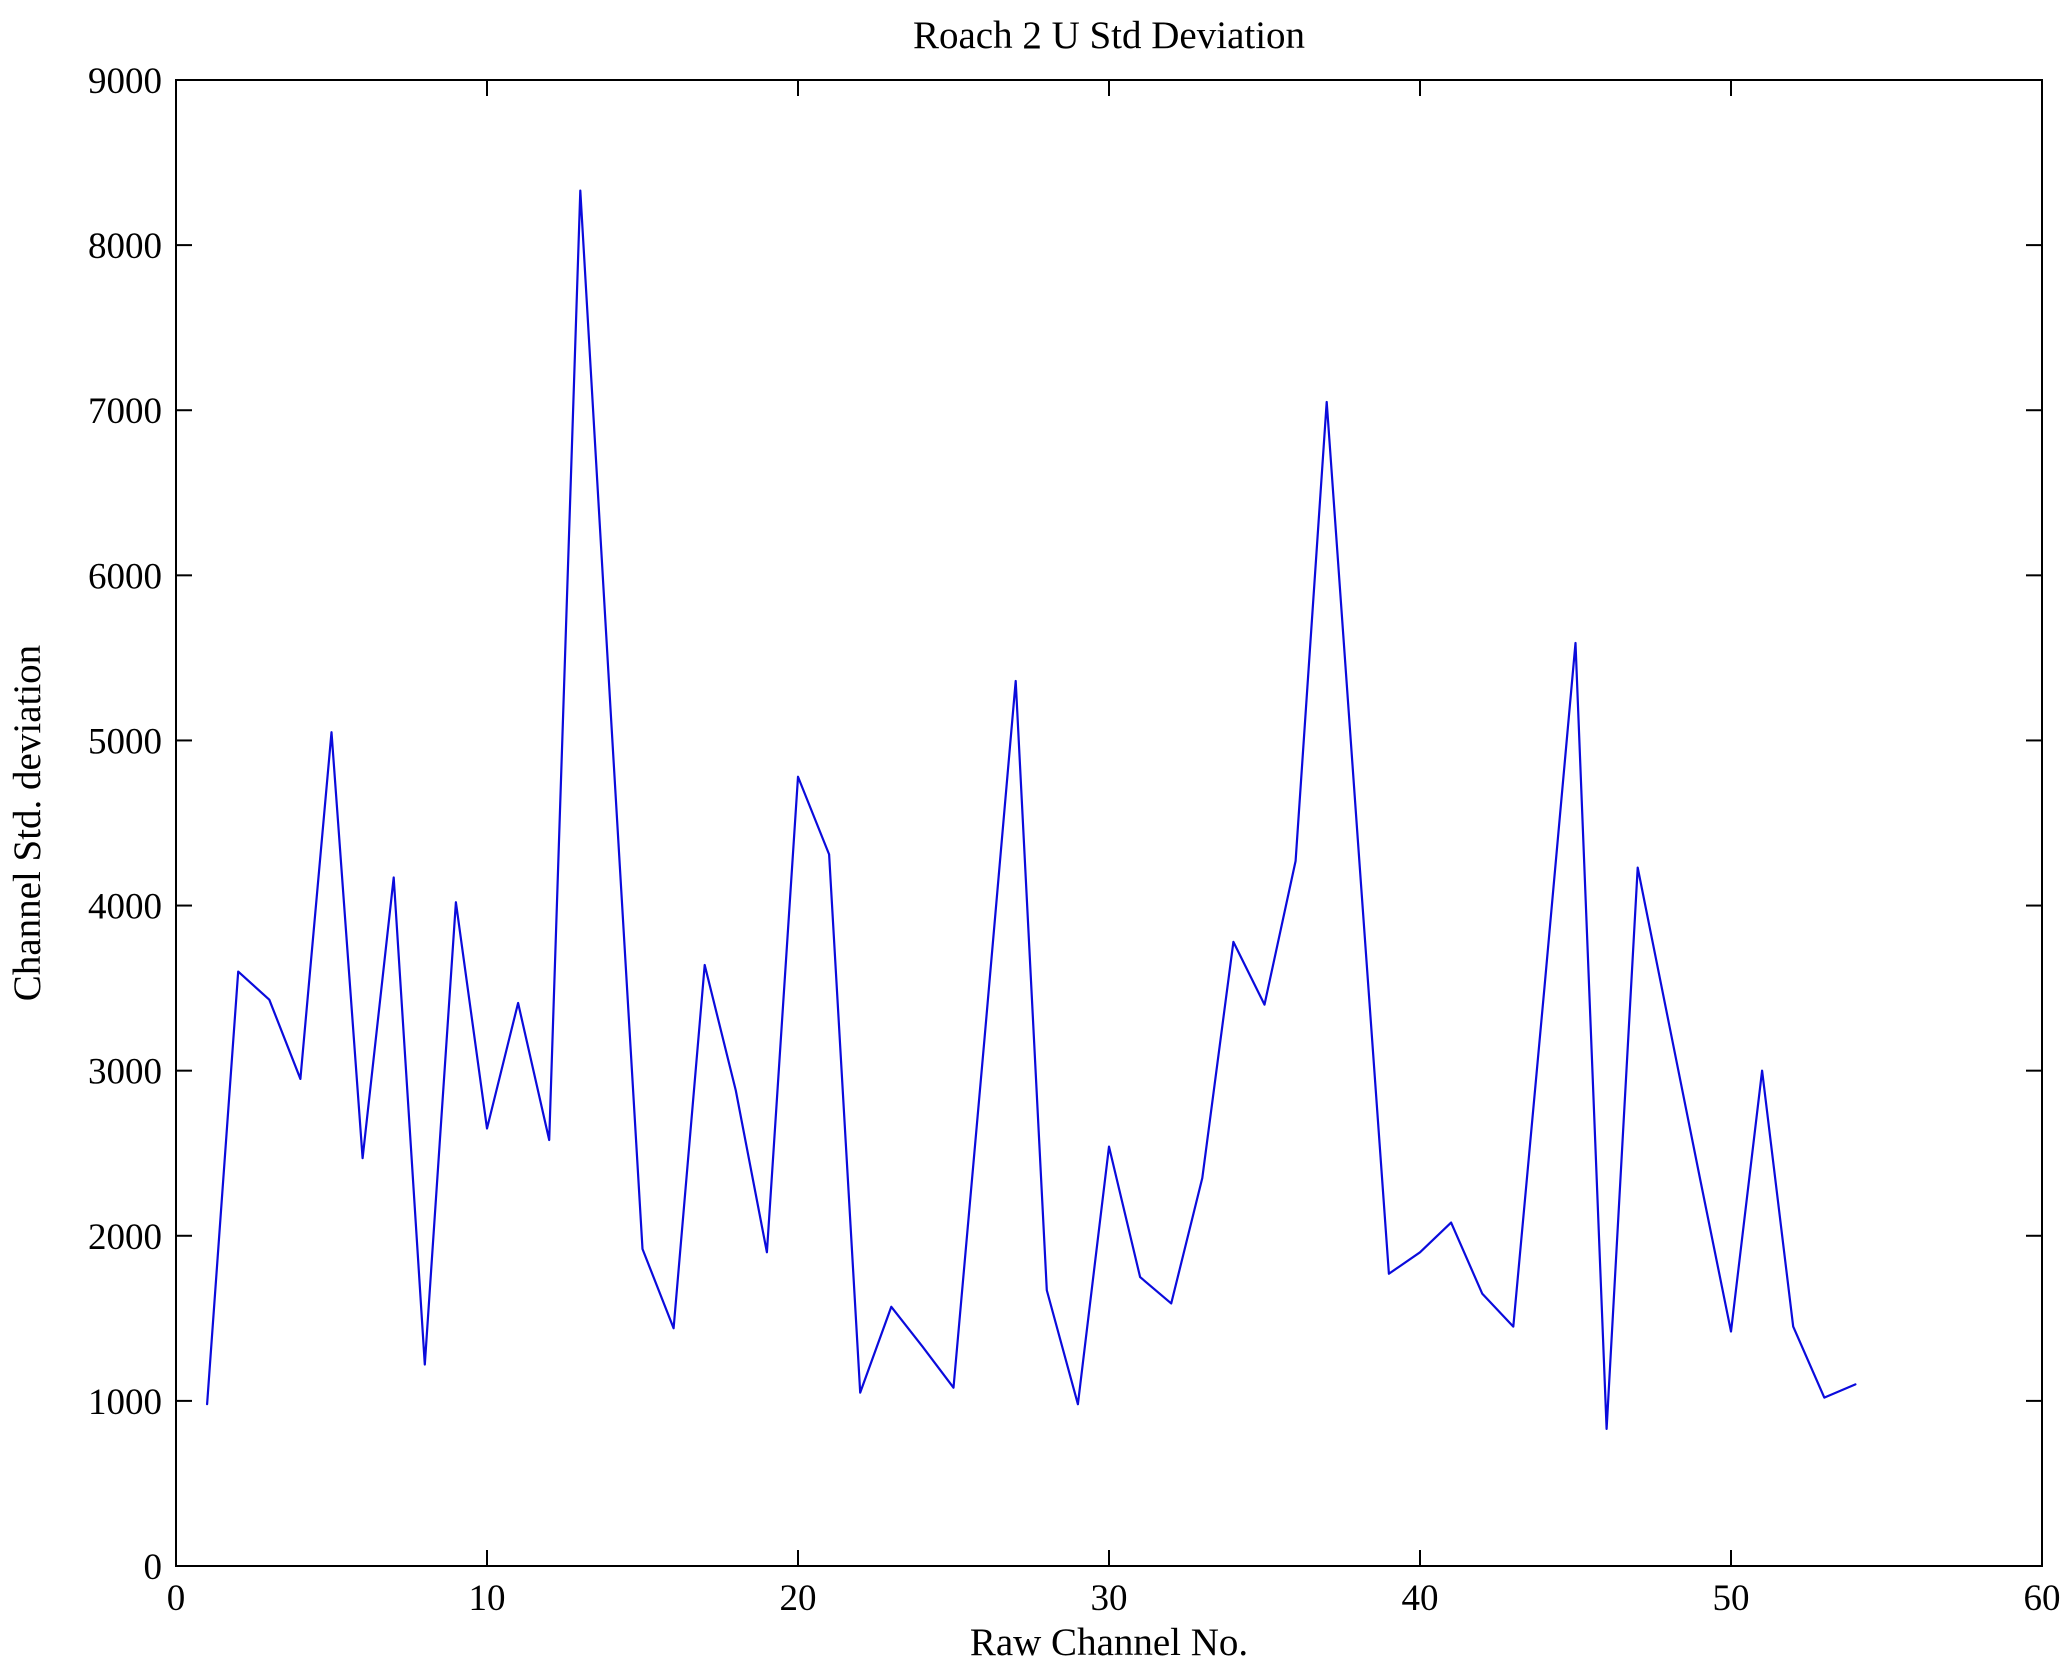  I want to click on y-tick-label: 9000, so click(125, 81).